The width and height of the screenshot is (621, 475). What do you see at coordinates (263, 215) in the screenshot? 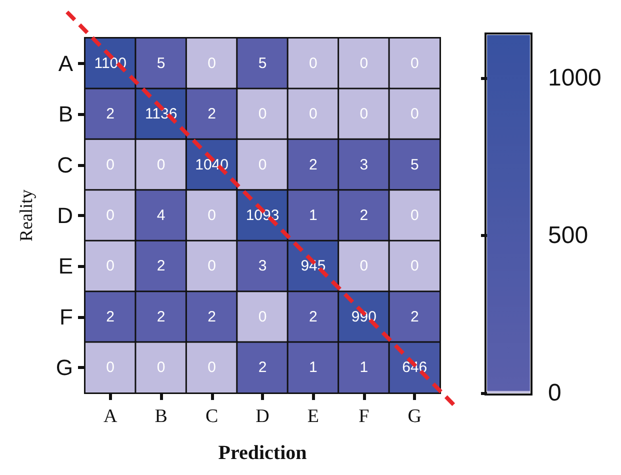
I see `data-label: 1093` at bounding box center [263, 215].